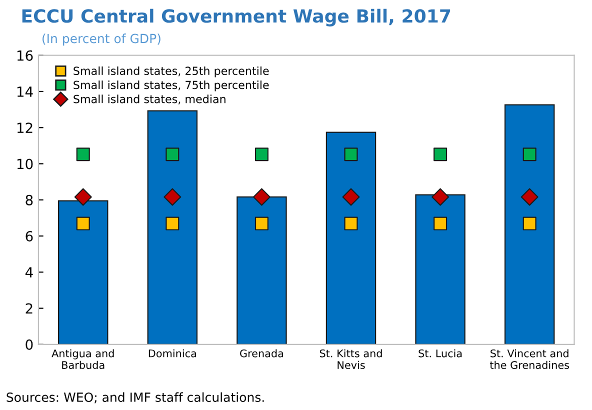 Image resolution: width=592 pixels, height=410 pixels. Describe the element at coordinates (172, 353) in the screenshot. I see `x-tick-label: Dominica` at that location.